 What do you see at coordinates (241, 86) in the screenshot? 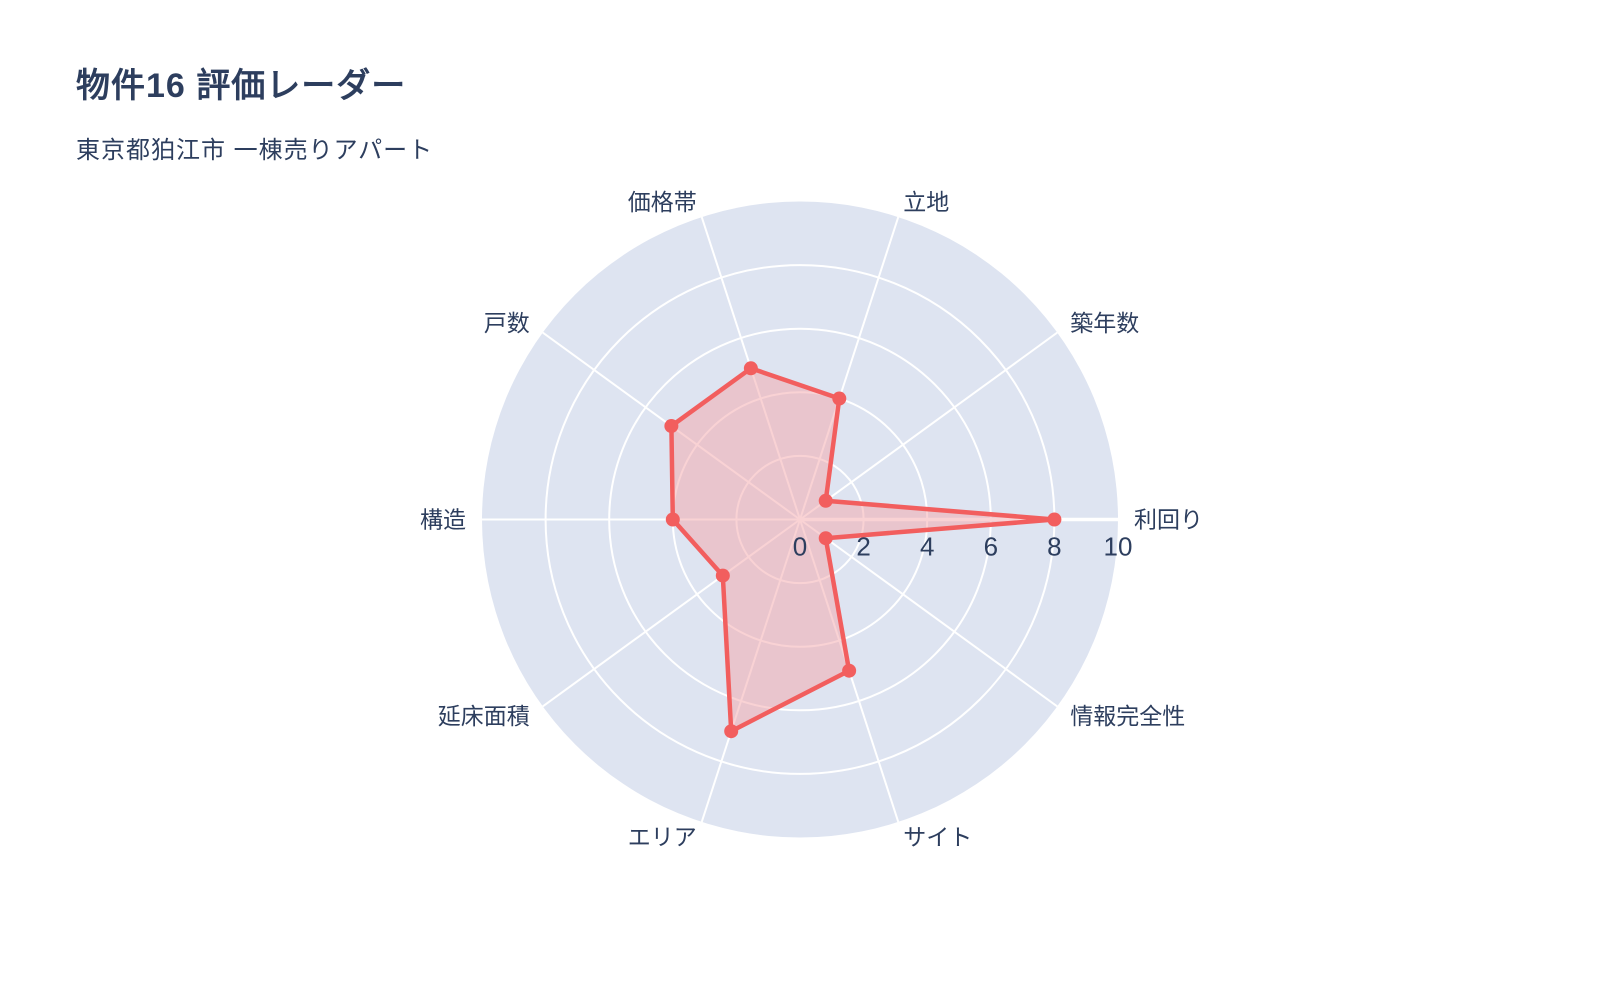
I see `page-title: 物件16 評価レーダー` at bounding box center [241, 86].